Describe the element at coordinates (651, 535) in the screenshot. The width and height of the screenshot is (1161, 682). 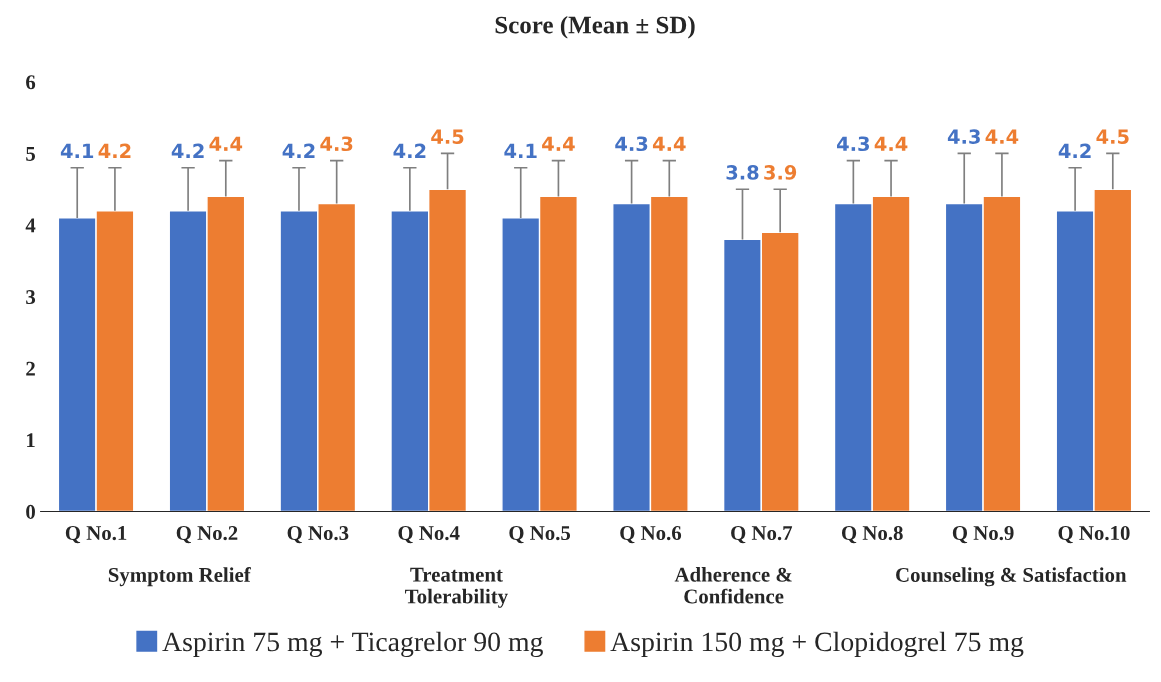
I see `x-tick-label: Q No.6` at that location.